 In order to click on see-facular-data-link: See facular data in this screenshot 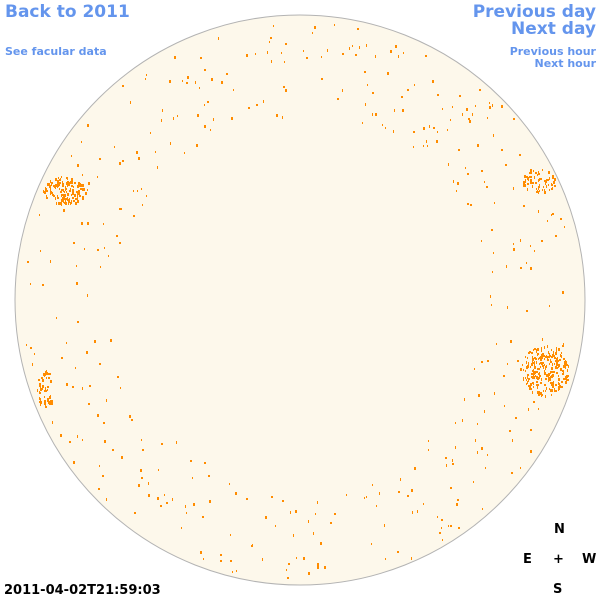, I will do `click(56, 51)`.